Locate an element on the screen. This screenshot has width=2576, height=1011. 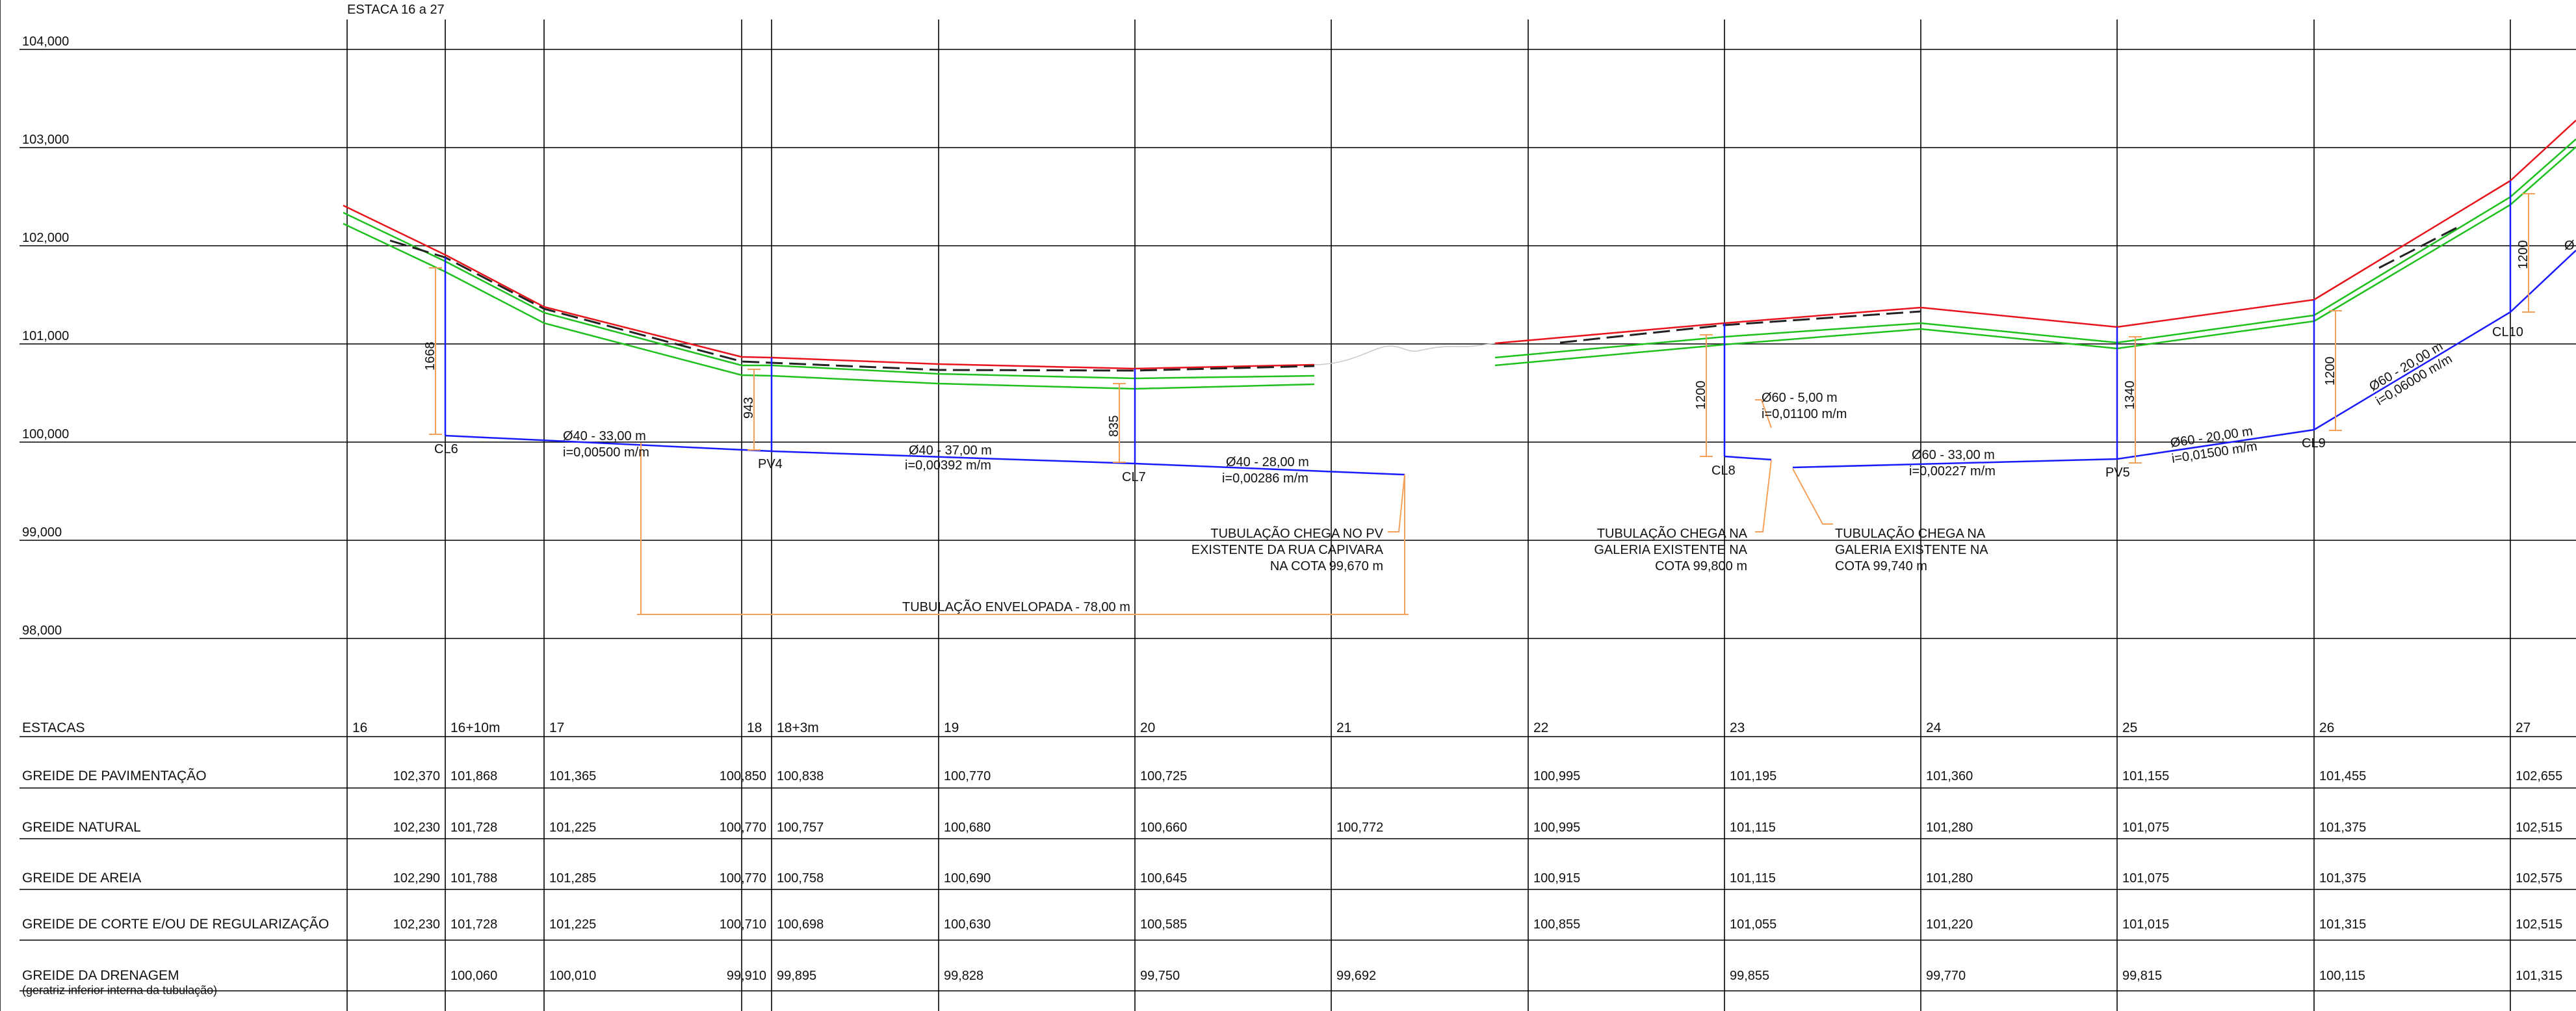
table-cell: 100,010 is located at coordinates (572, 976).